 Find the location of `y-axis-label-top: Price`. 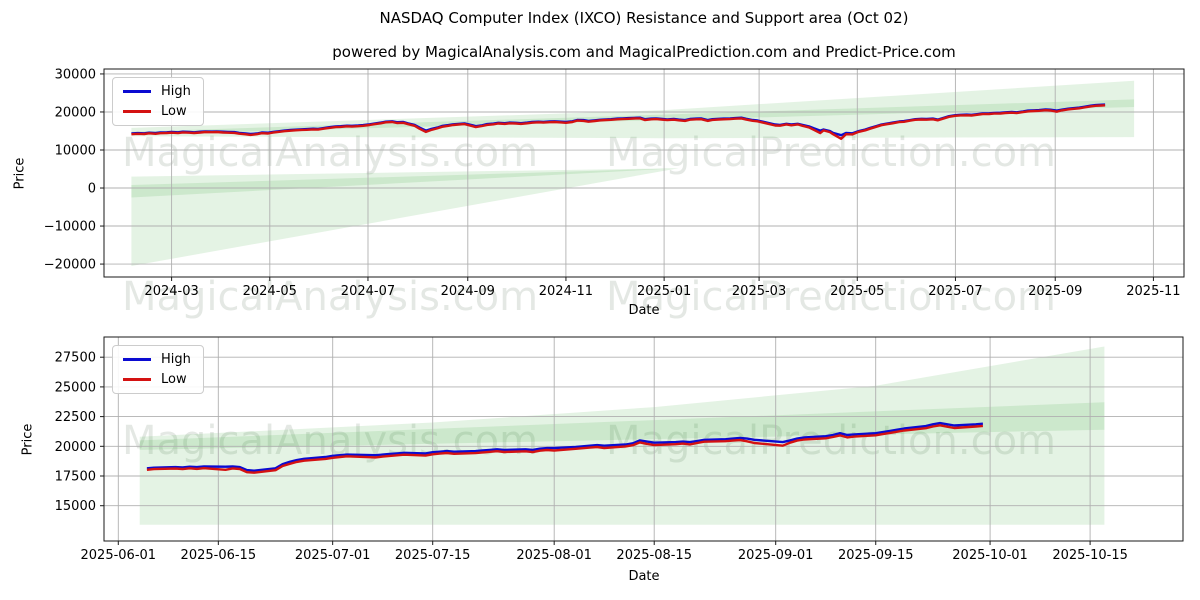

y-axis-label-top: Price is located at coordinates (20, 173).